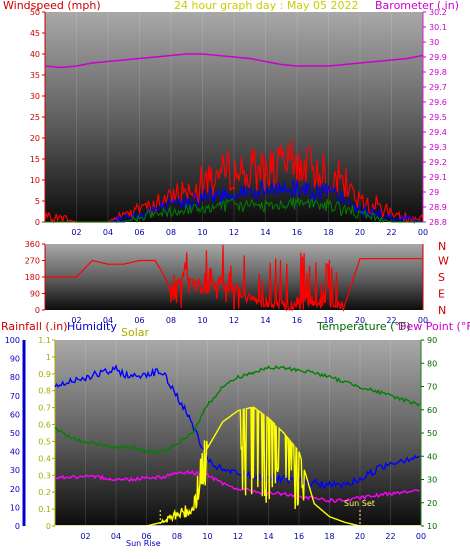 This screenshot has width=470, height=559. What do you see at coordinates (207, 536) in the screenshot?
I see `bottom-time-tick: 10` at bounding box center [207, 536].